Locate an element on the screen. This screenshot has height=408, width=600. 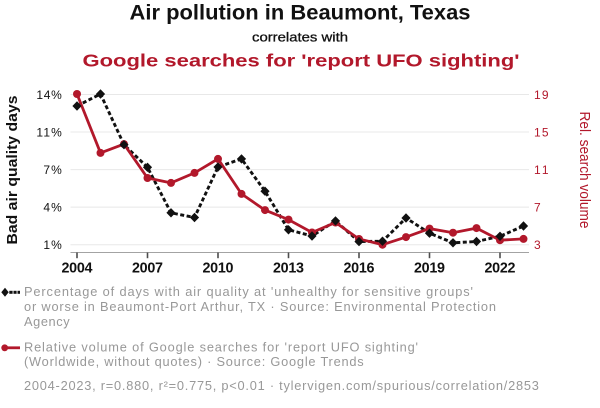
svg-text: 3 is located at coordinates (537, 245).